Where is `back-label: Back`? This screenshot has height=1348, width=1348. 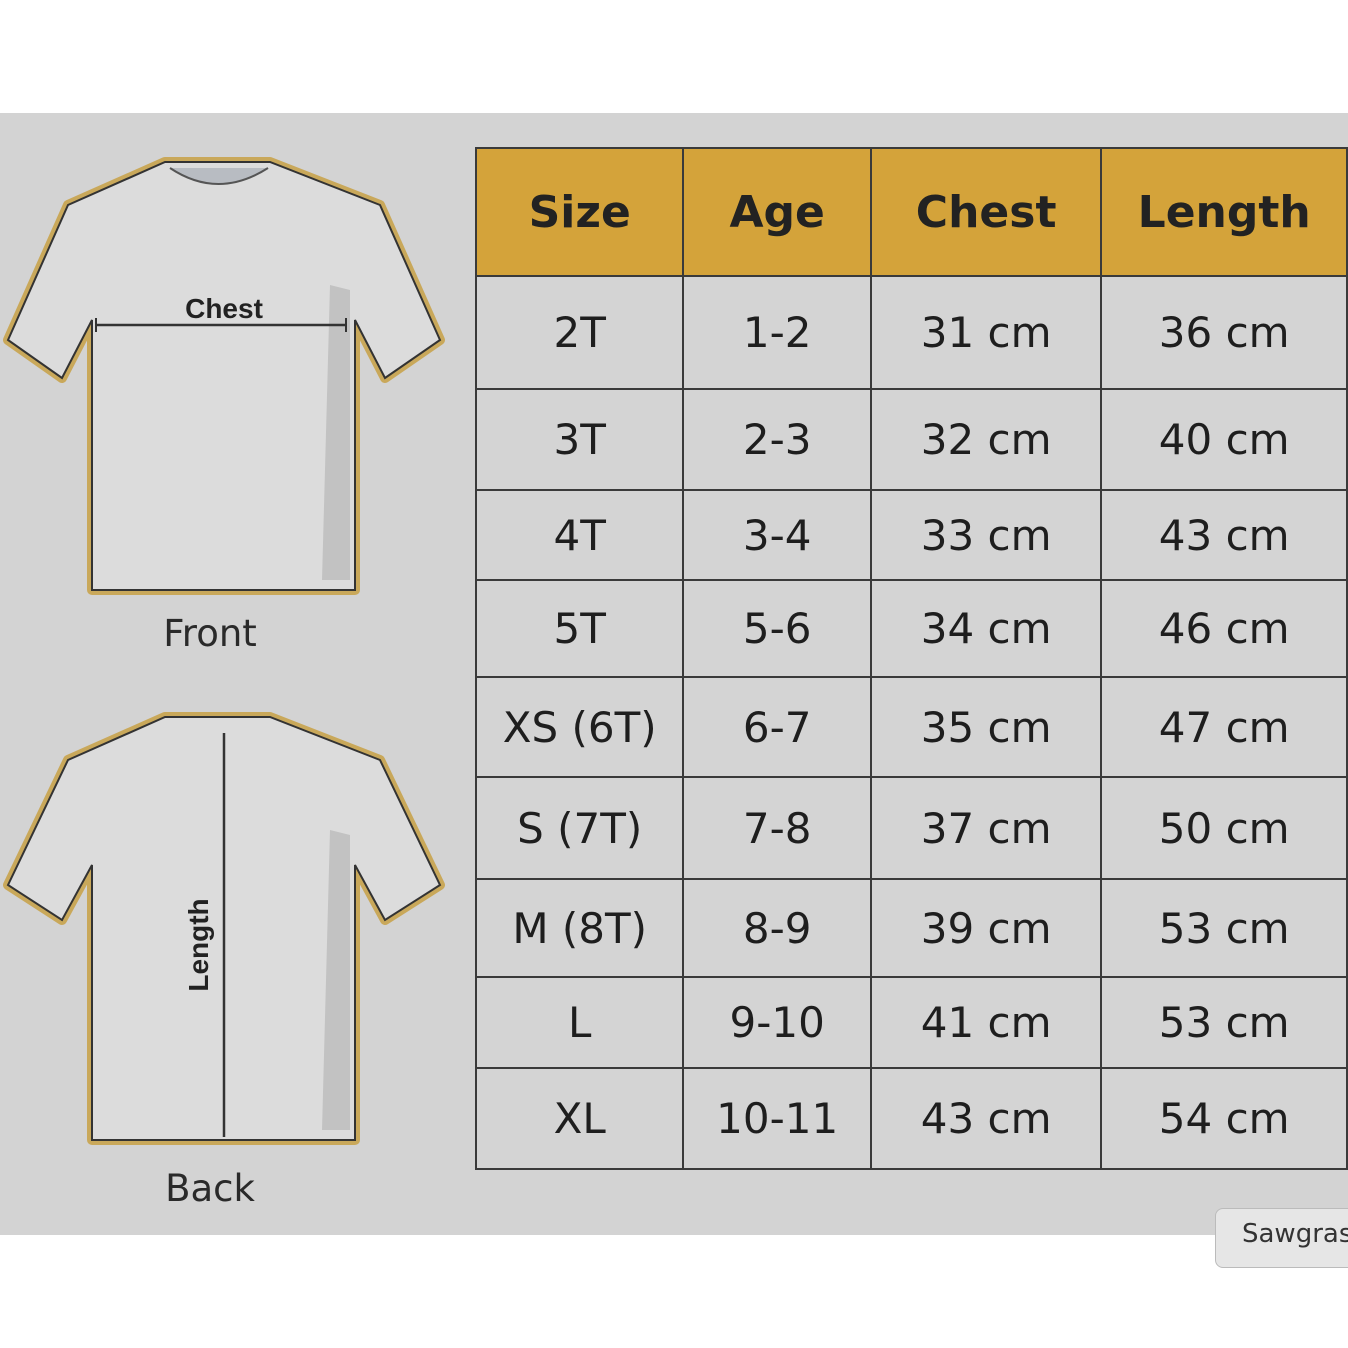
back-label: Back is located at coordinates (210, 1188).